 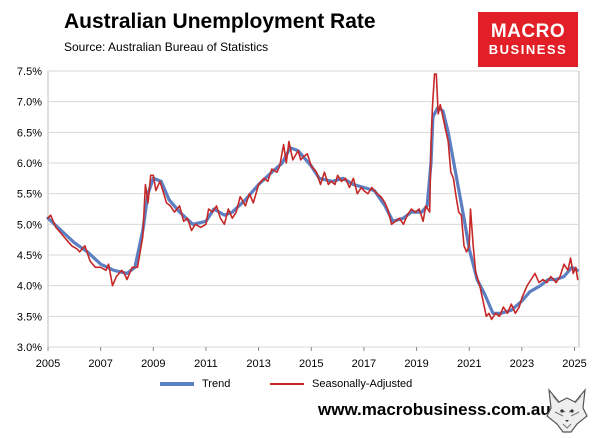 I want to click on y-tick-label: 5.5%, so click(x=29, y=195).